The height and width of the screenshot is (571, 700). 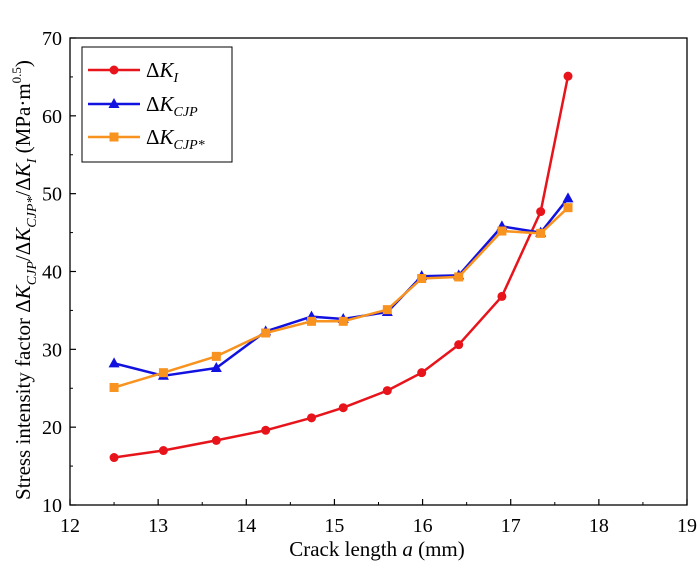 What do you see at coordinates (423, 526) in the screenshot?
I see `x-tick-label: 16` at bounding box center [423, 526].